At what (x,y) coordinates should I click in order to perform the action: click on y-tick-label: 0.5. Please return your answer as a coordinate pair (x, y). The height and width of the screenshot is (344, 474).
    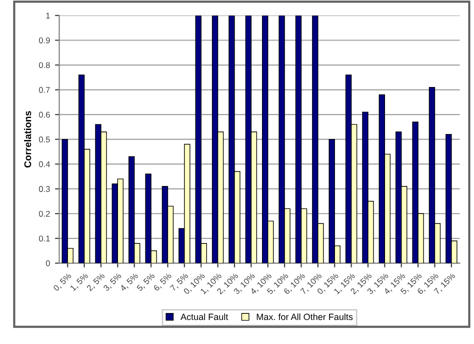
    Looking at the image, I should click on (44, 139).